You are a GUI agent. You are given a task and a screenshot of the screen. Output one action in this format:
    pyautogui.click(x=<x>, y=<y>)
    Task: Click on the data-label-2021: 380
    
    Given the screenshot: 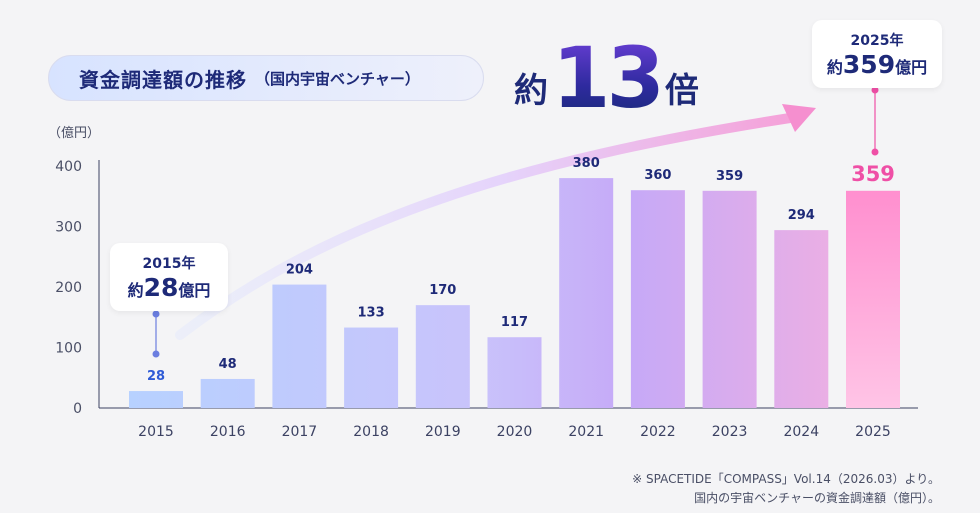 What is the action you would take?
    pyautogui.click(x=586, y=163)
    